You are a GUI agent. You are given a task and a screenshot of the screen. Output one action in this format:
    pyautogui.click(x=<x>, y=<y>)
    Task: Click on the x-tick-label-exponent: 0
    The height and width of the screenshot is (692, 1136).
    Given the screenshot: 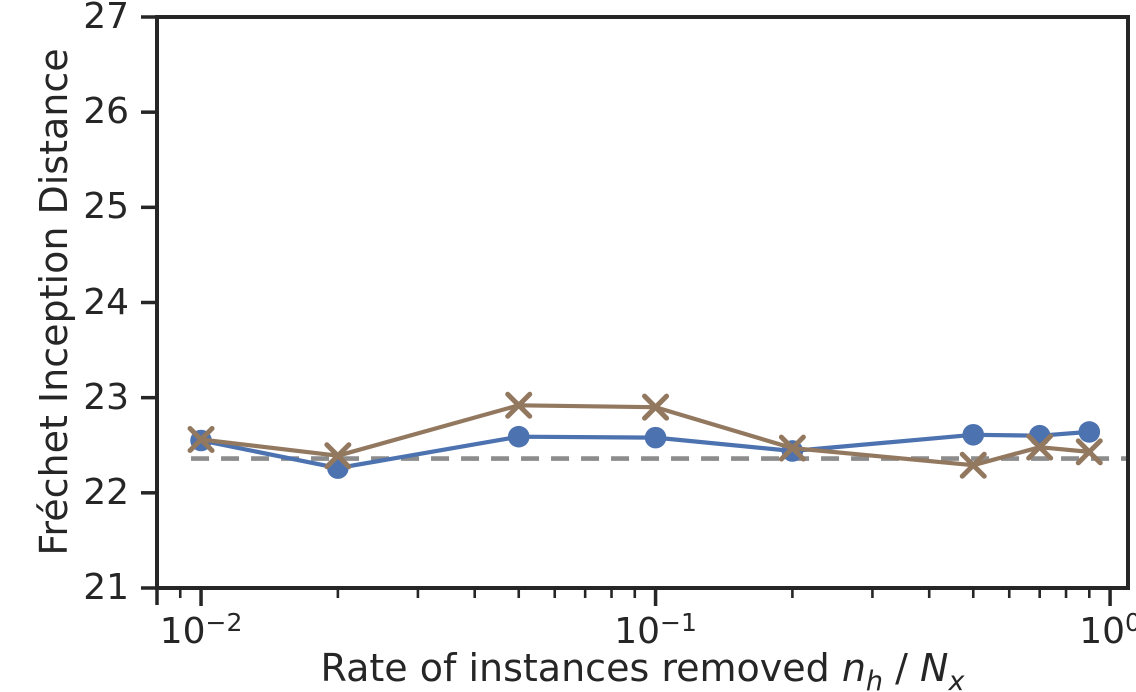 What is the action you would take?
    pyautogui.click(x=1130, y=622)
    